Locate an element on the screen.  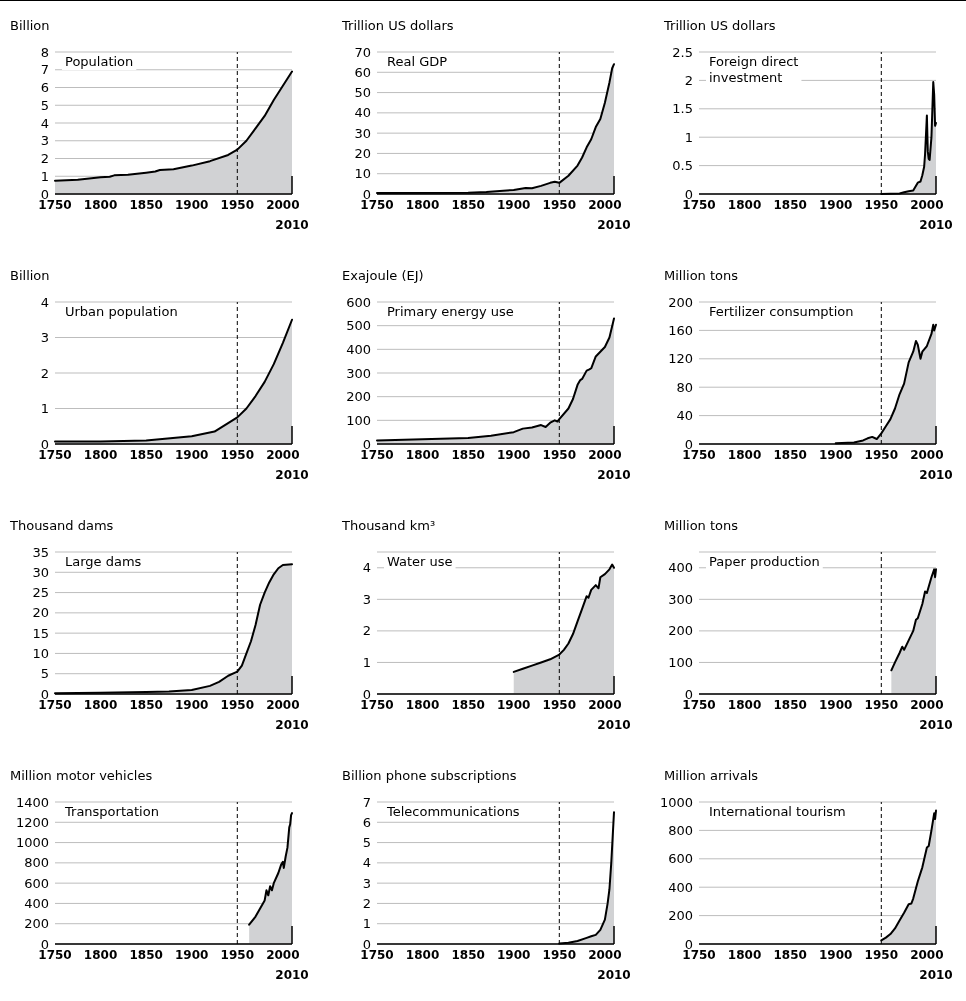
y-tick-label: 15 is located at coordinates (40, 633).